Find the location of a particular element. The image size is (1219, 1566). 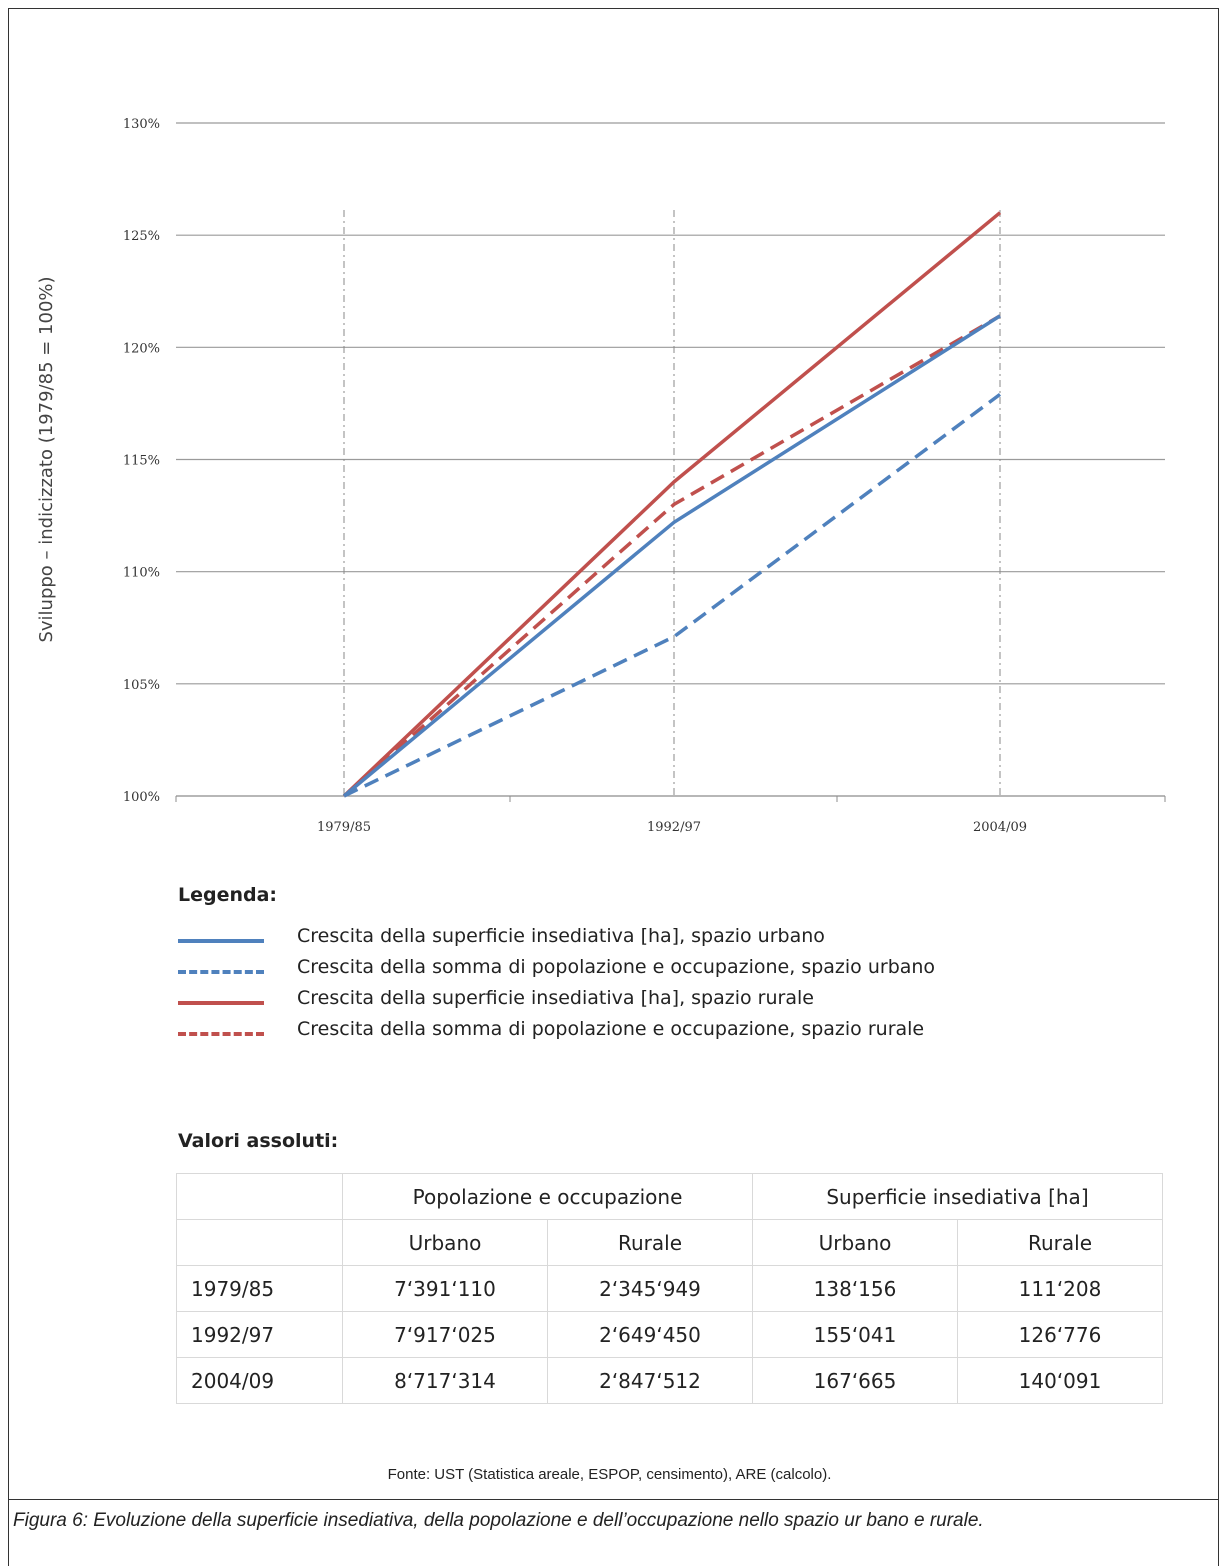

table-subheader-row: Urbano Rurale Urbano Rurale is located at coordinates (669, 1242).